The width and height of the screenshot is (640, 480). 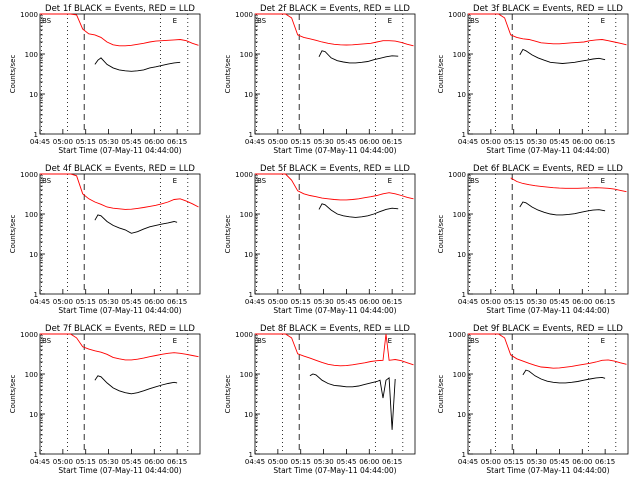 I want to click on chart-title: Det 1f BLACK = Events, RED = LLD, so click(x=120, y=9).